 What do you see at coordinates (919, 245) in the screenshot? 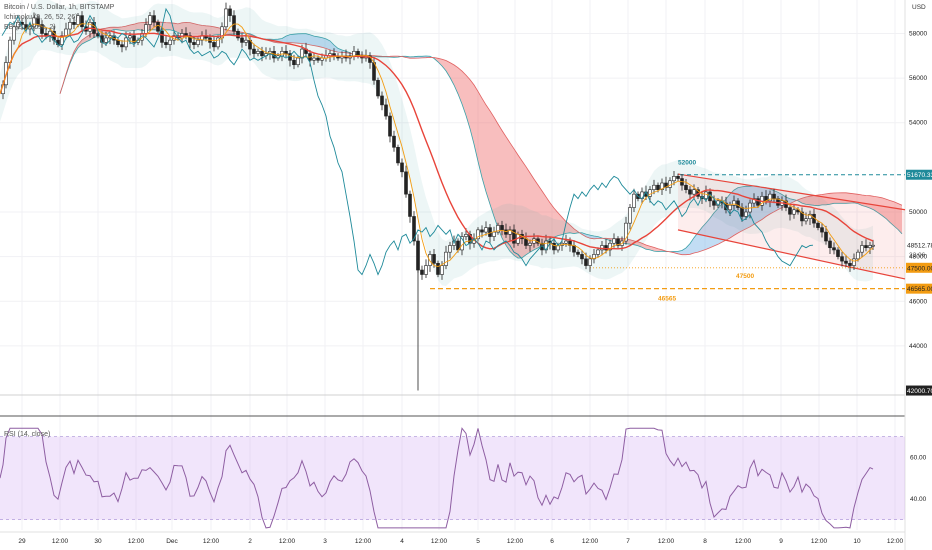
I see `tag-48512-bg` at bounding box center [919, 245].